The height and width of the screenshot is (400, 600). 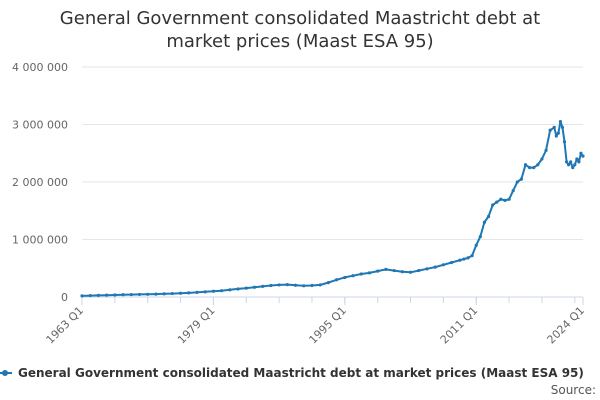 What do you see at coordinates (40, 240) in the screenshot?
I see `y-tick-label: 1 000 000` at bounding box center [40, 240].